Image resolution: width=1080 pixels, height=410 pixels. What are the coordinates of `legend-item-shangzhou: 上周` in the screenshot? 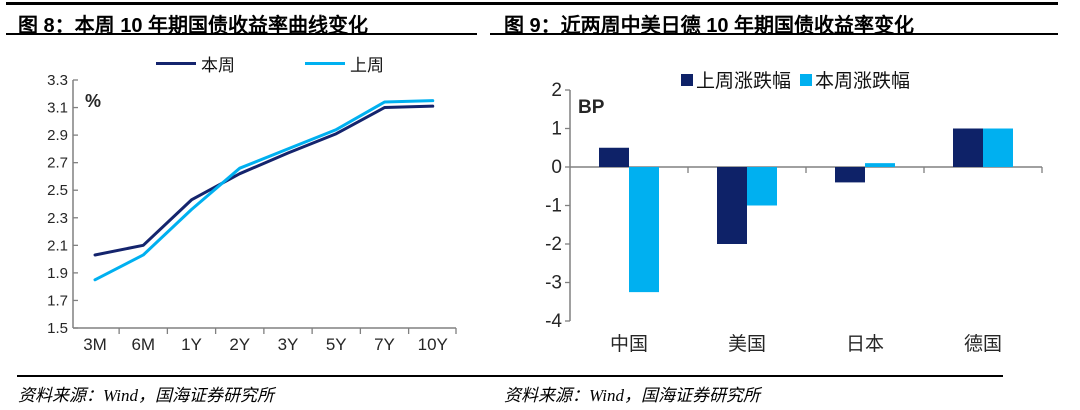 It's located at (344, 63).